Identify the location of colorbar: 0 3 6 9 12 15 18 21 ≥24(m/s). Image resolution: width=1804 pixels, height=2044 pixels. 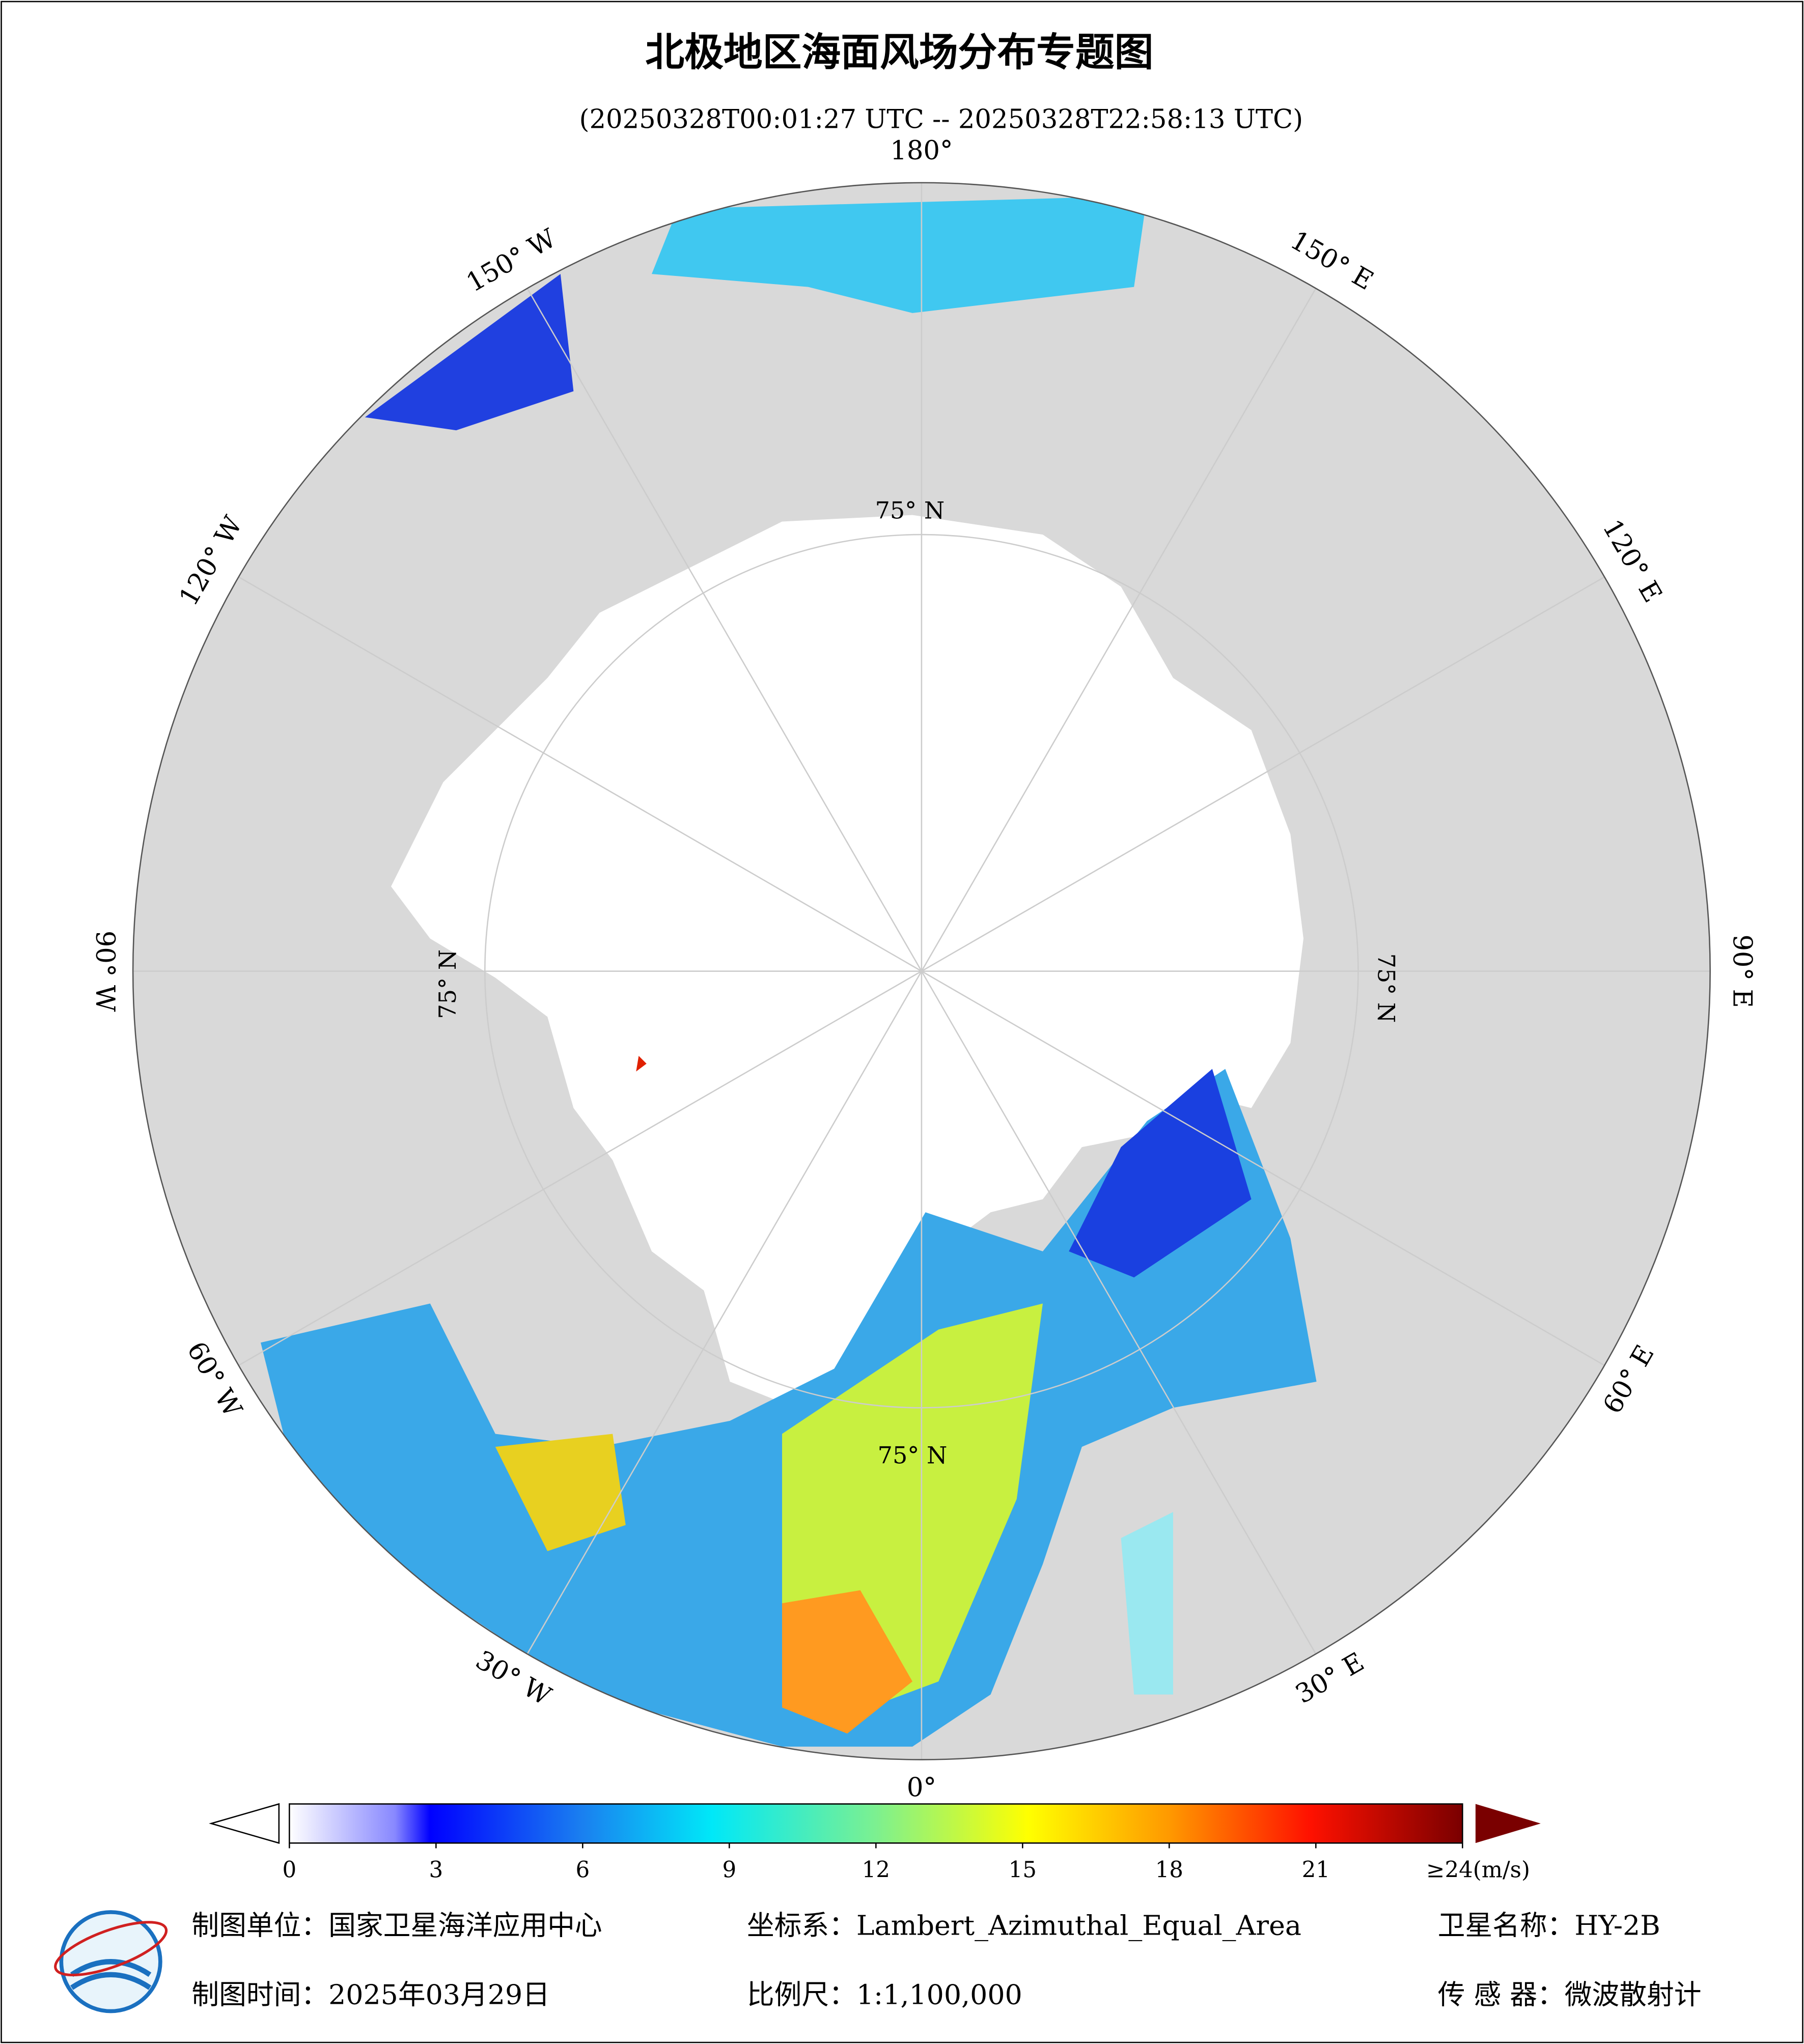
(875, 1843).